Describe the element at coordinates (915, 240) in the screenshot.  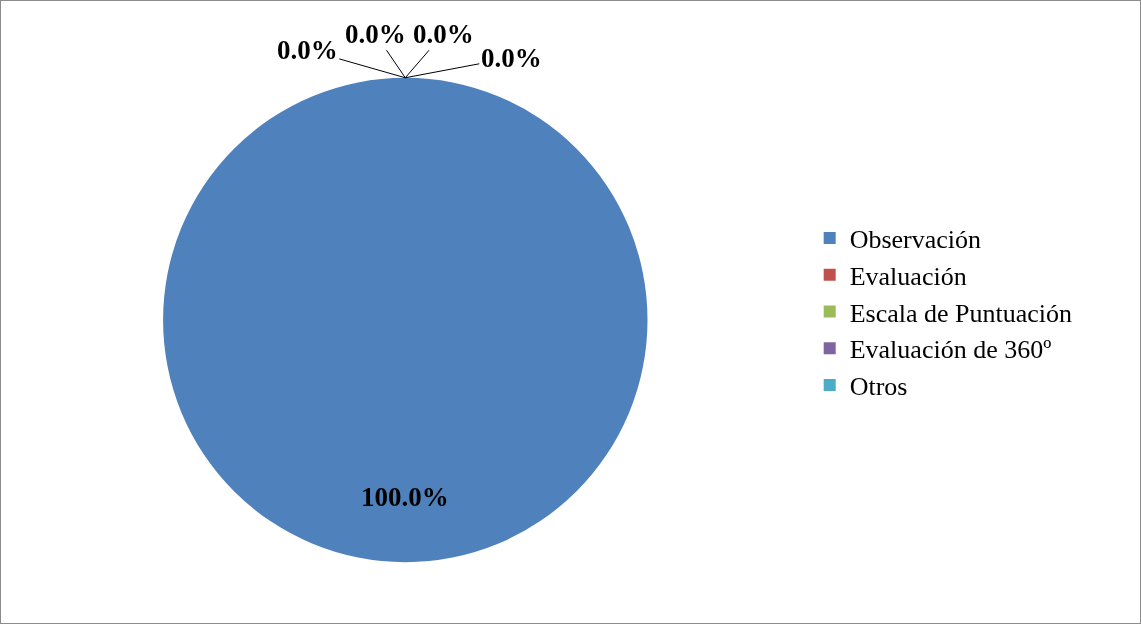
I see `legend-label: Observación` at that location.